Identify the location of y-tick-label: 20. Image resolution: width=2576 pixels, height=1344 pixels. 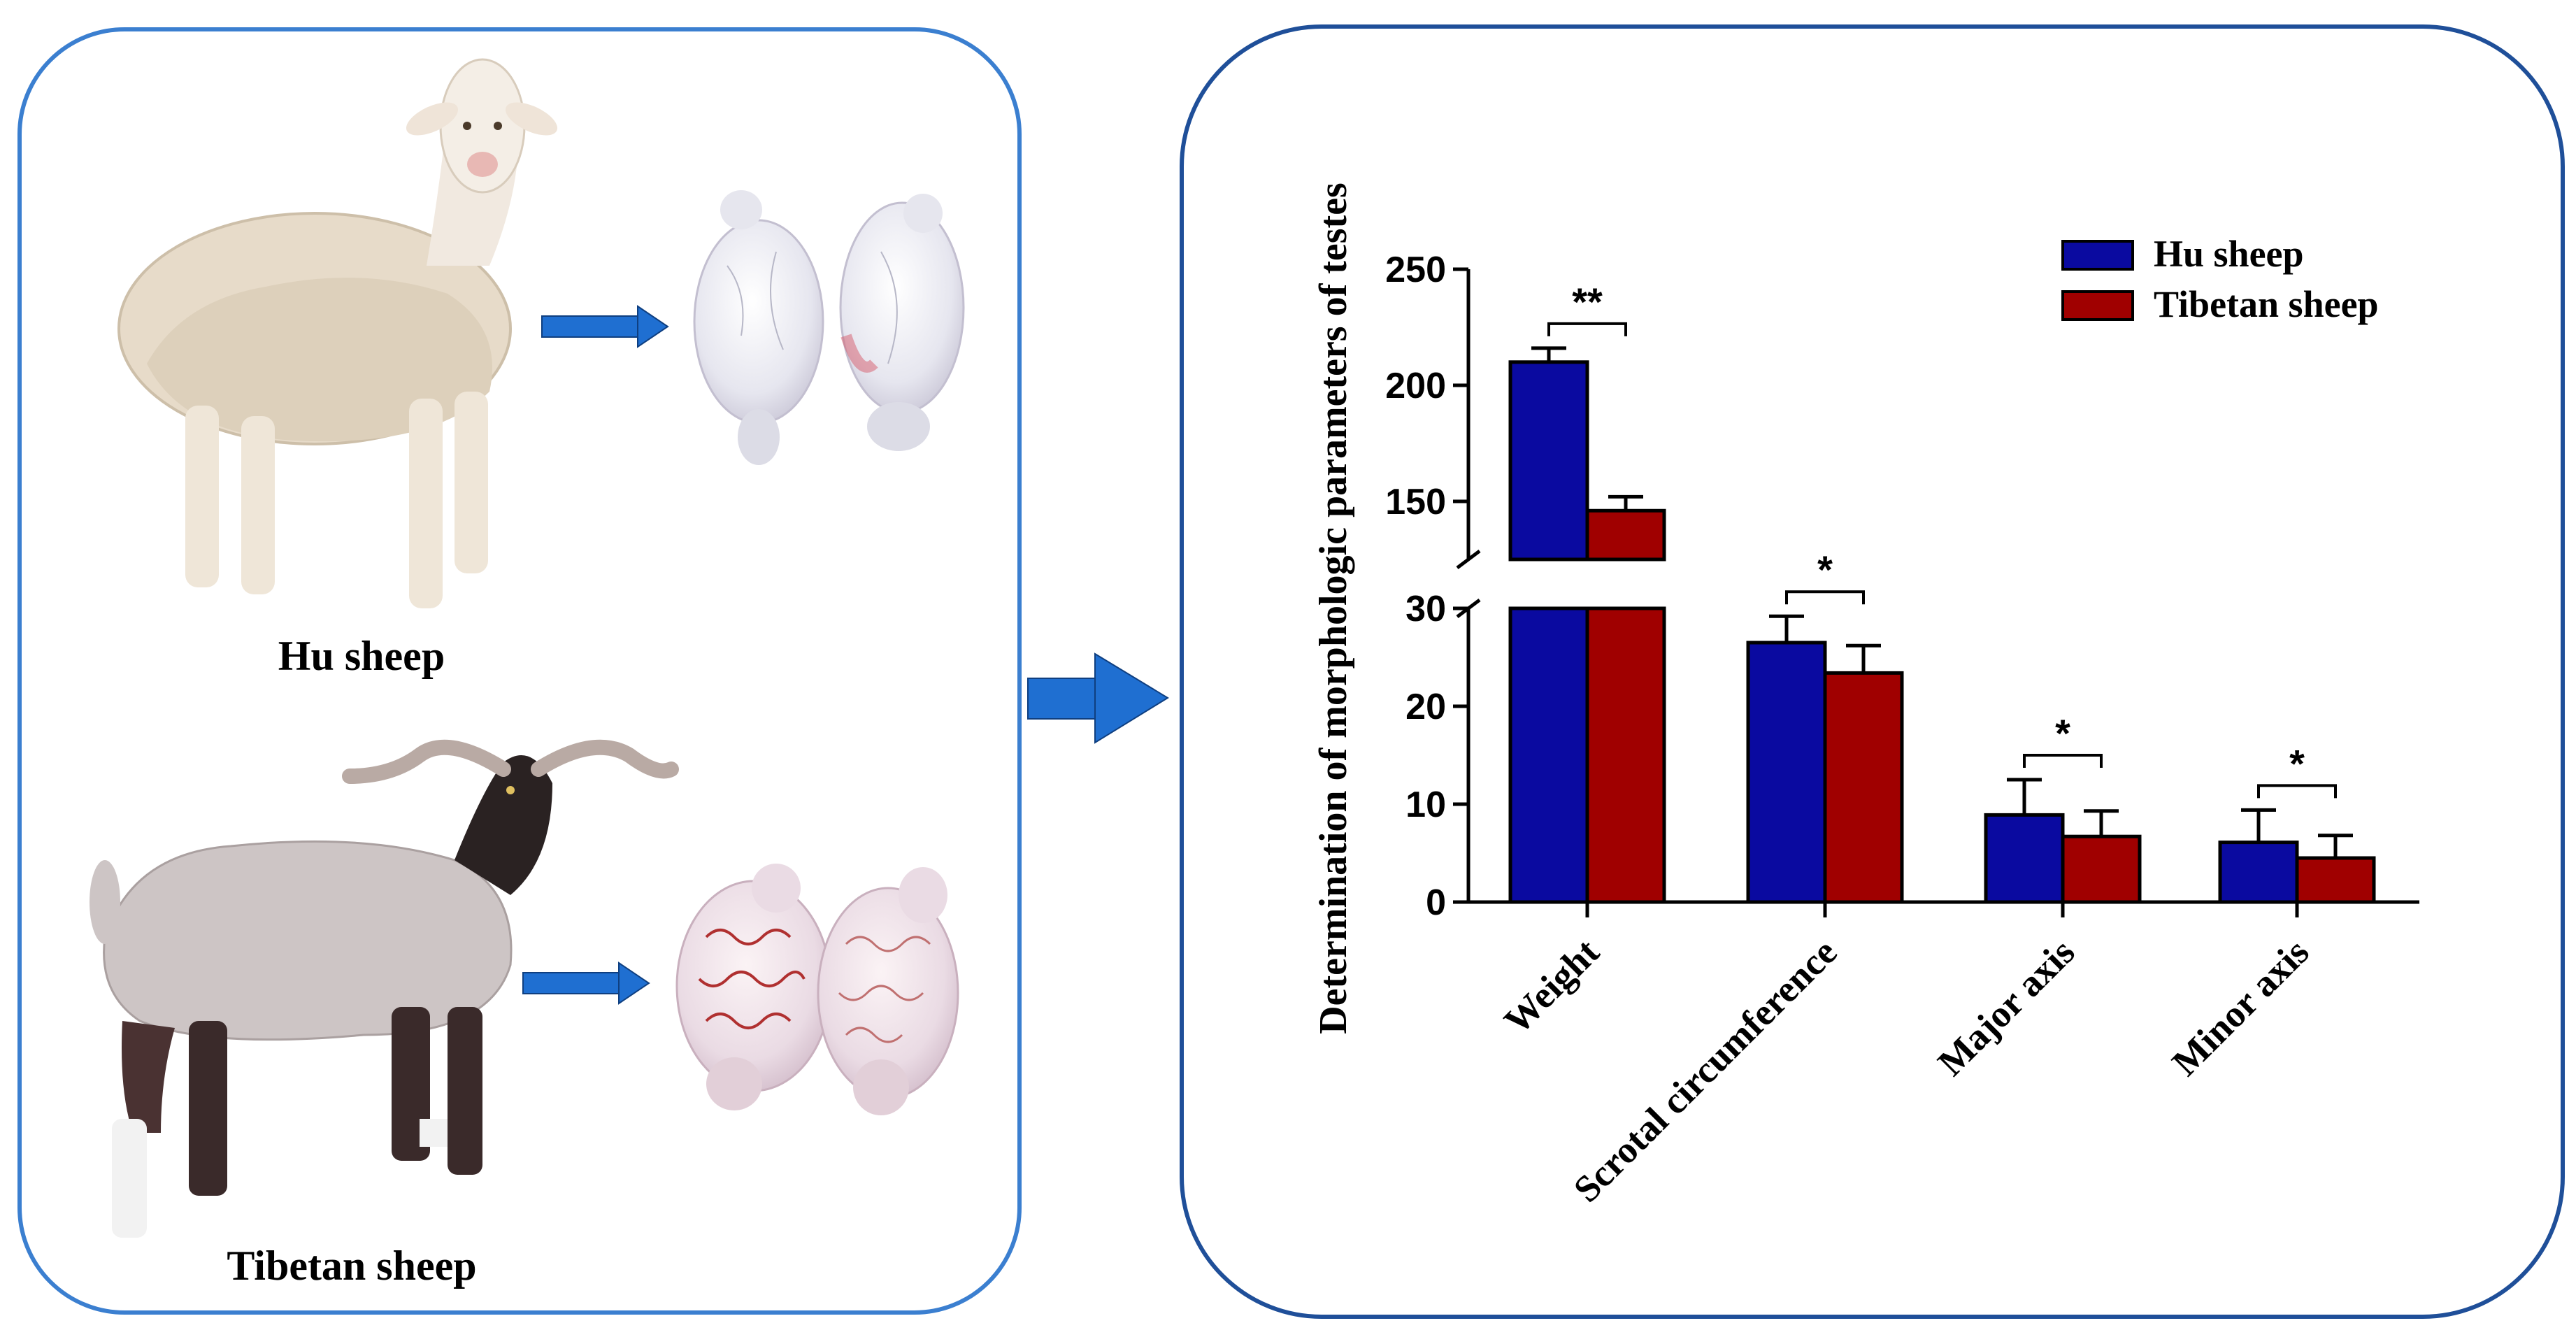
(1425, 707).